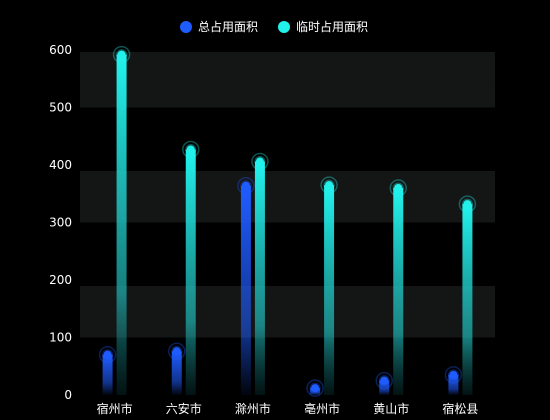 The width and height of the screenshot is (550, 420). What do you see at coordinates (60, 50) in the screenshot?
I see `y-tick-label: 600` at bounding box center [60, 50].